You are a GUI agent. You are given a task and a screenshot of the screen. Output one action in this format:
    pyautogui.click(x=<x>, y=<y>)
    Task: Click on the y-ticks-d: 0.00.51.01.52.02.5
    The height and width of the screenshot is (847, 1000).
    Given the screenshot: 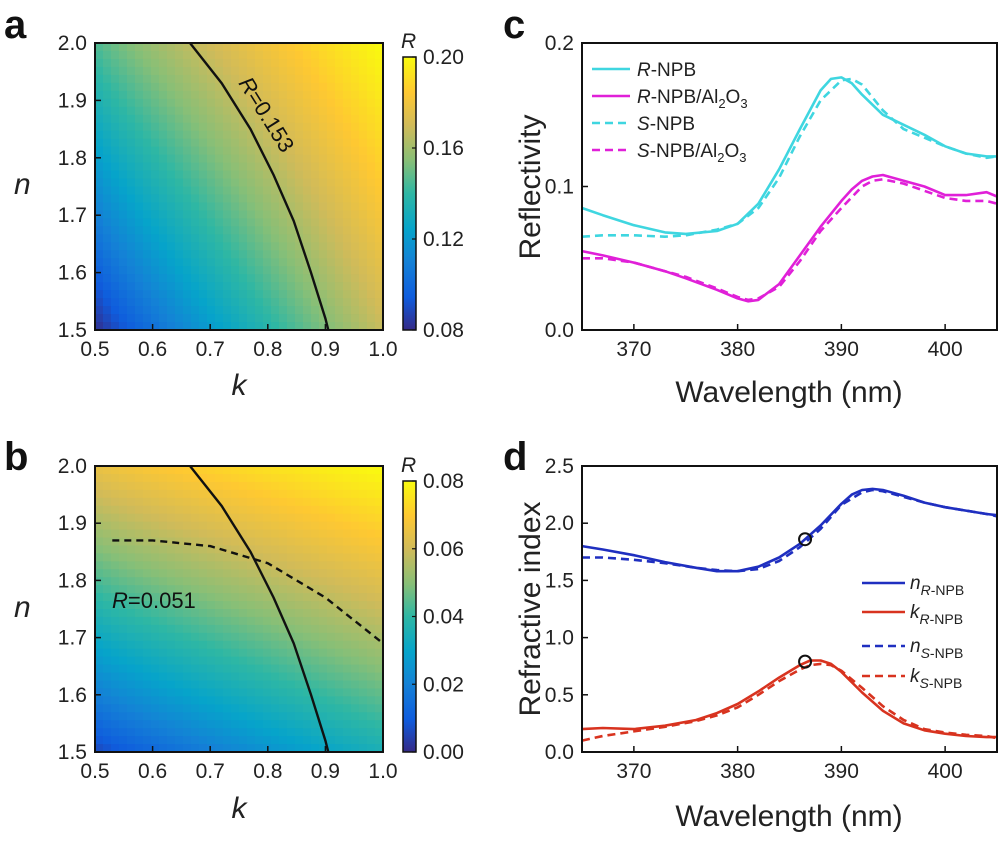 What is the action you would take?
    pyautogui.click(x=566, y=609)
    